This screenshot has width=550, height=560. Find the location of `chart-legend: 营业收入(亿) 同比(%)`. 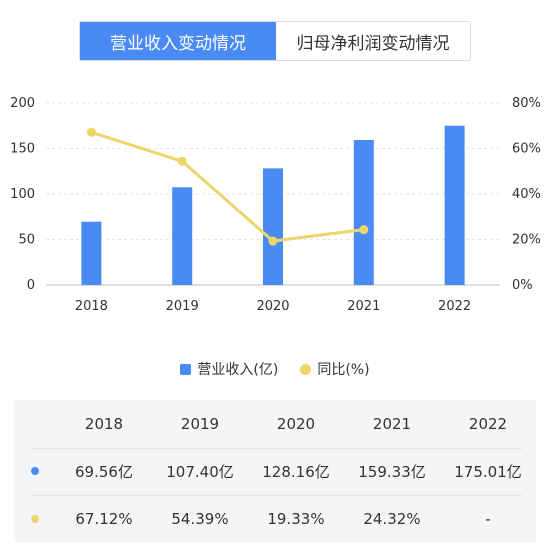

chart-legend: 营业收入(亿) 同比(%) is located at coordinates (275, 369).